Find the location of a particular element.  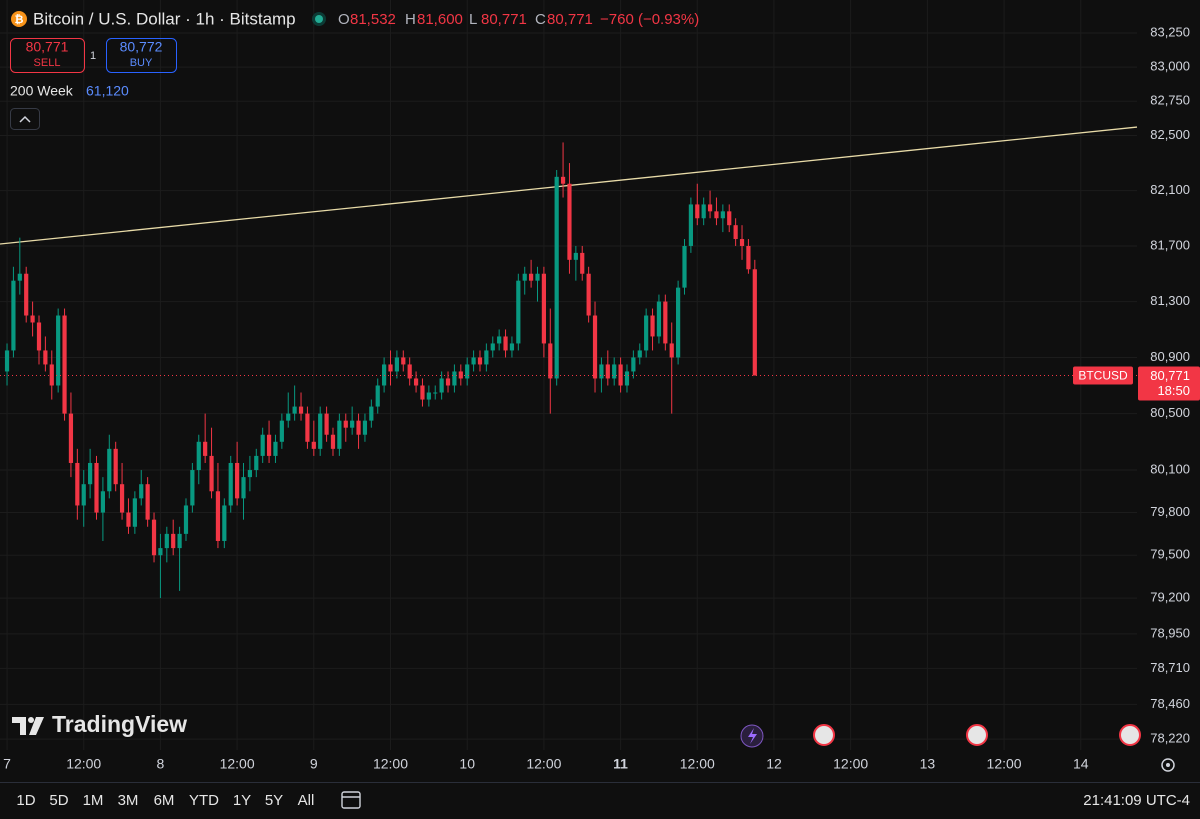

settings-icon is located at coordinates (1168, 765).